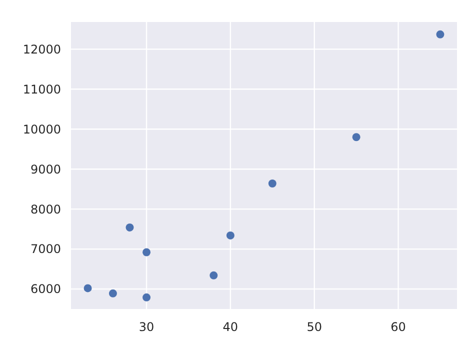 This screenshot has height=354, width=474. I want to click on y-tick-label: 12000, so click(41, 49).